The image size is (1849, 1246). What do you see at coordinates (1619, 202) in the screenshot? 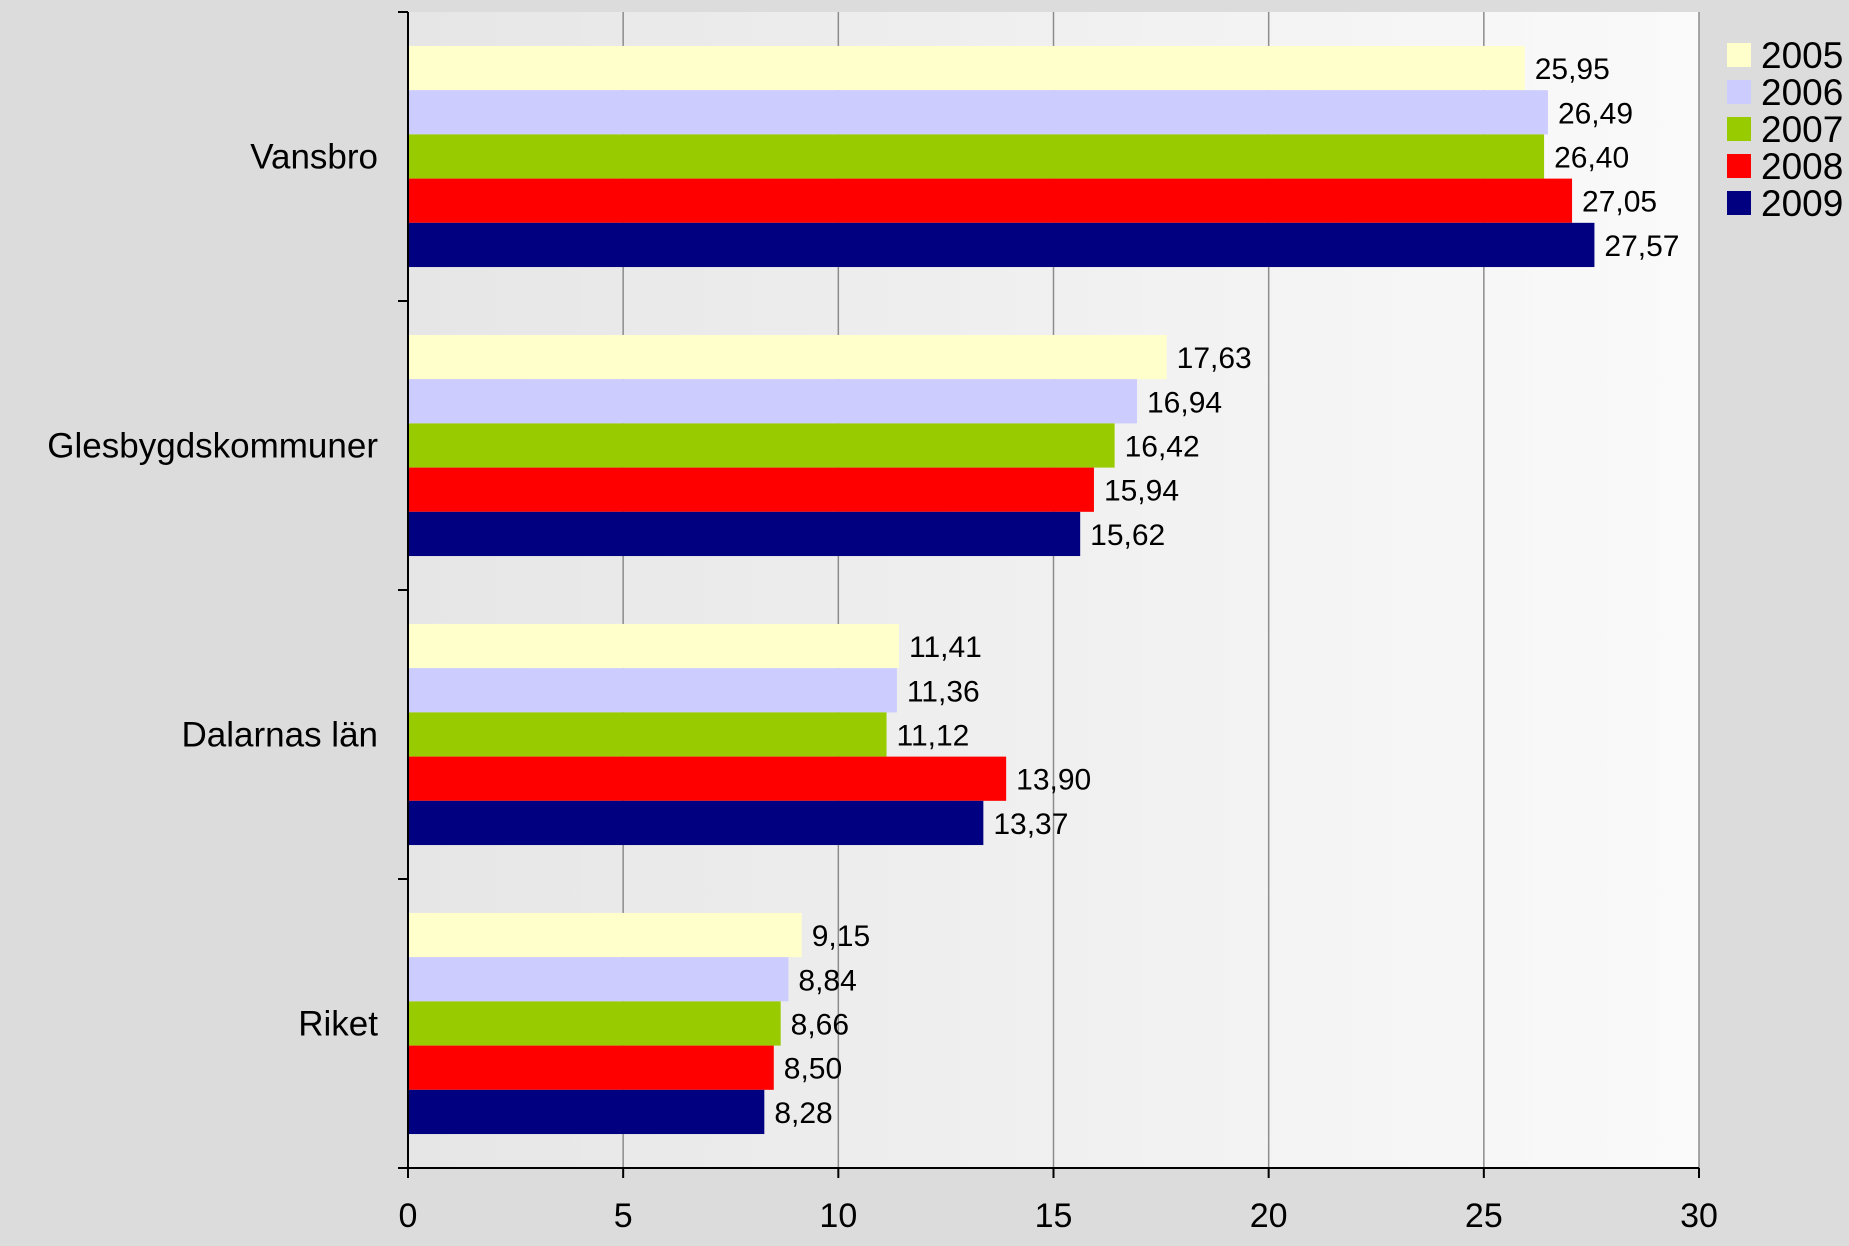
I see `data-label: 27,05` at bounding box center [1619, 202].